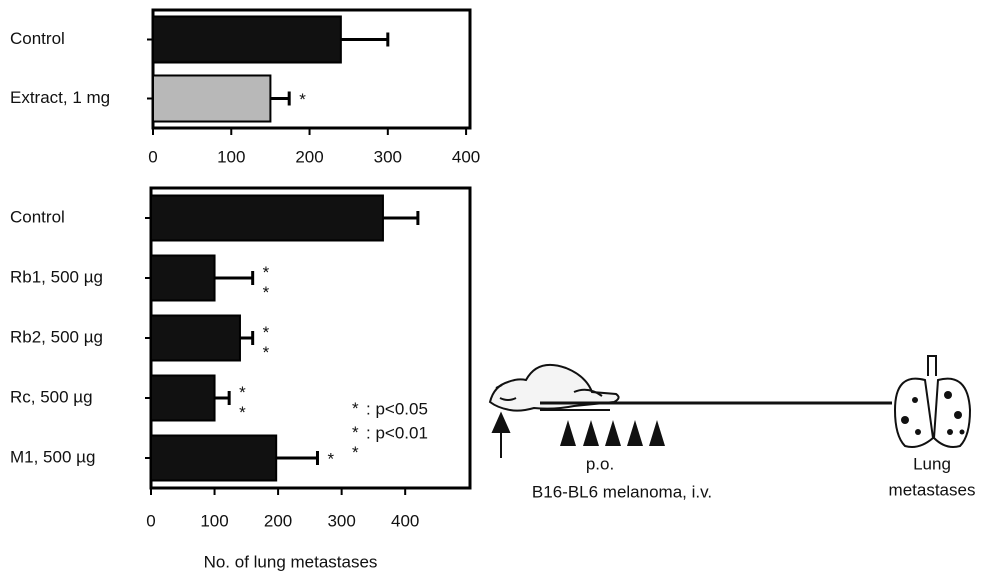 The height and width of the screenshot is (577, 993). What do you see at coordinates (501, 434) in the screenshot?
I see `injection-arrow` at bounding box center [501, 434].